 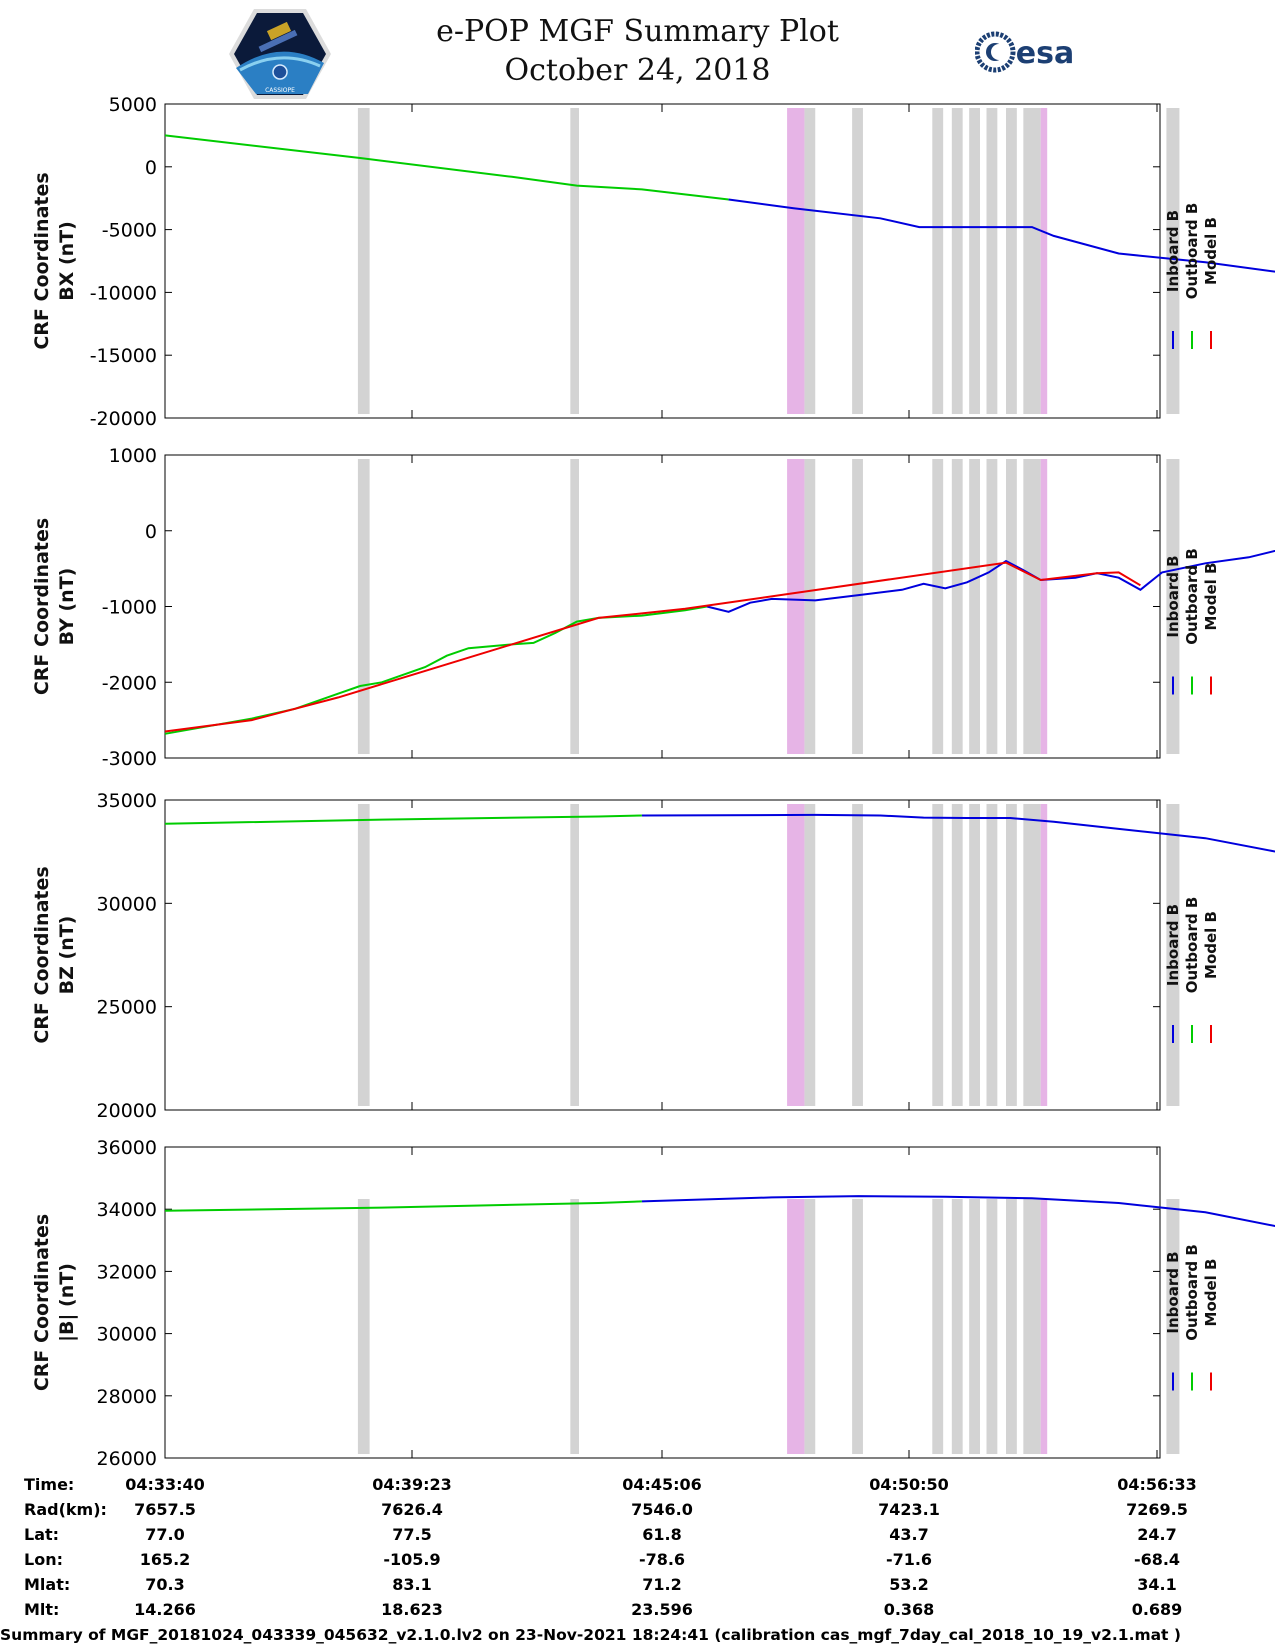 What do you see at coordinates (637, 70) in the screenshot?
I see `plot-date: October 24, 2018` at bounding box center [637, 70].